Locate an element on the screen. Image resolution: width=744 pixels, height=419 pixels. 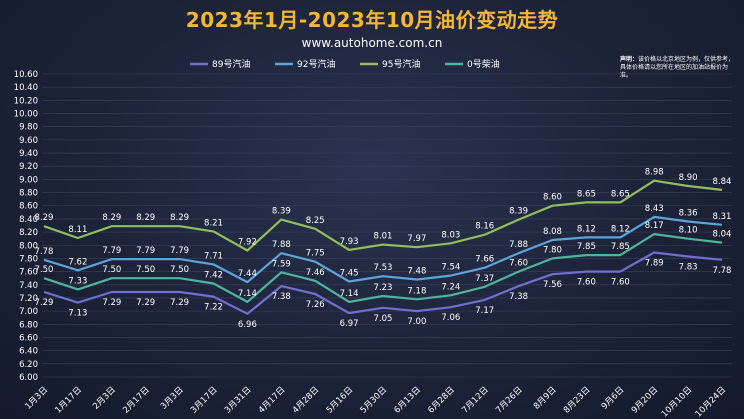
data-label: 8.60 is located at coordinates (552, 198).